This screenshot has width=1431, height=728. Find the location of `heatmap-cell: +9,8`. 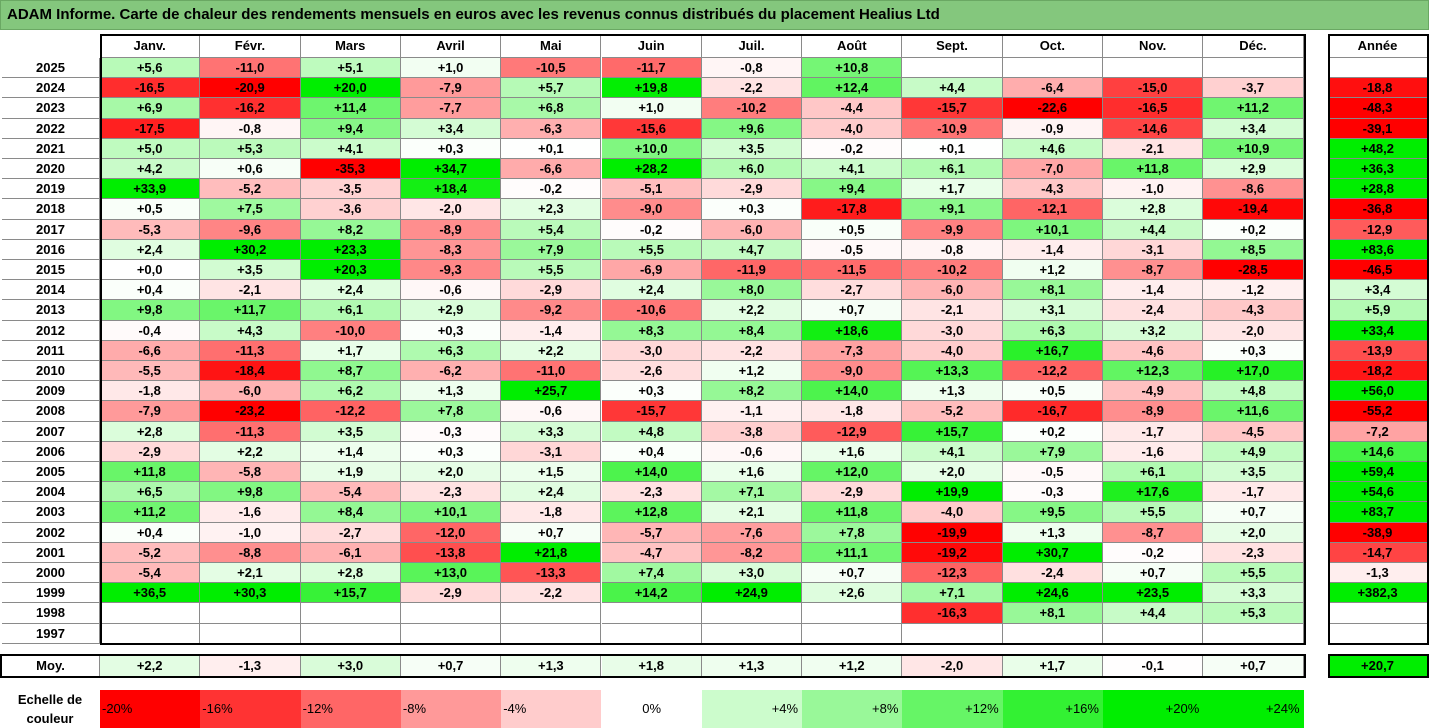

heatmap-cell: +9,8 is located at coordinates (250, 492).